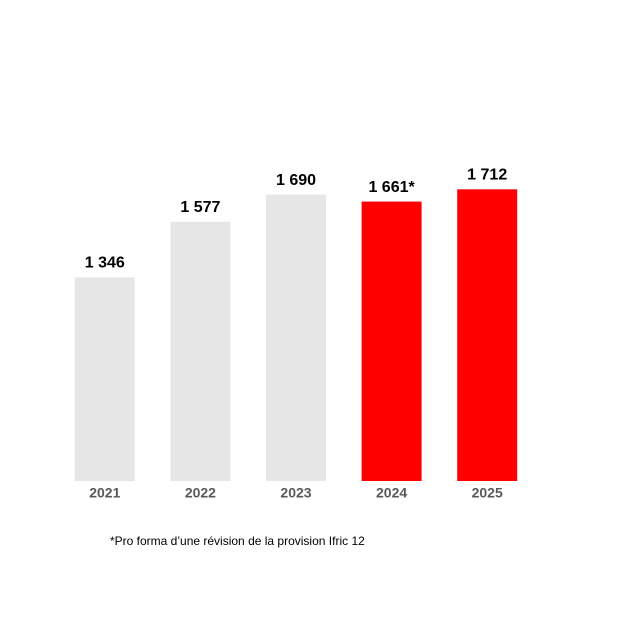 The image size is (643, 641). What do you see at coordinates (487, 175) in the screenshot?
I see `value-label: 1 712` at bounding box center [487, 175].